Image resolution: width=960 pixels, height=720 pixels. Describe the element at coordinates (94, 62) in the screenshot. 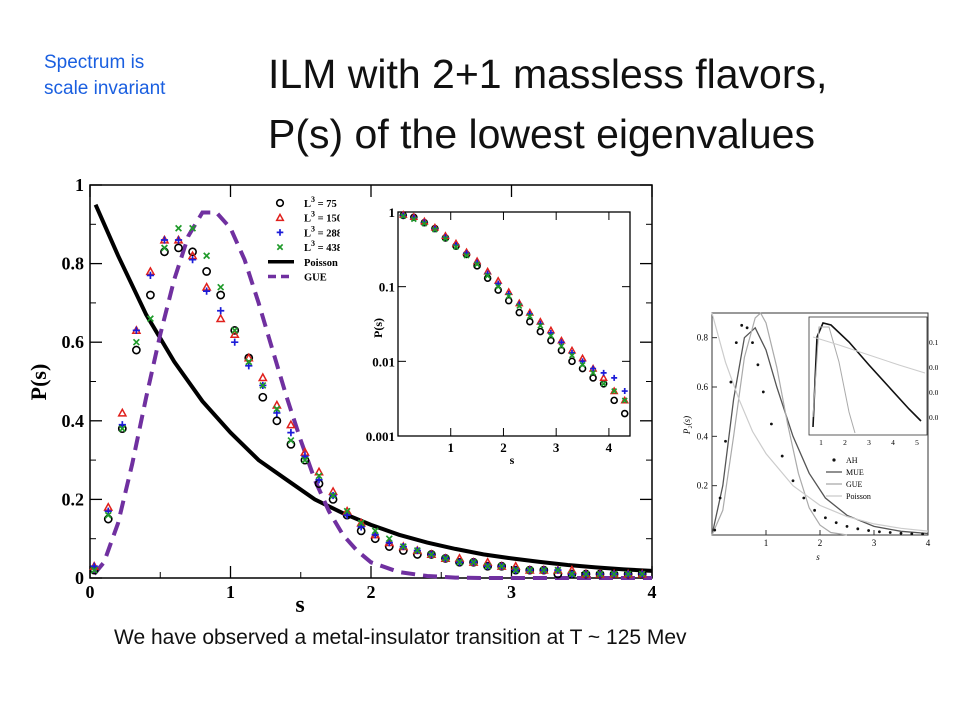

I see `side-note-line1: Spectrum is` at that location.